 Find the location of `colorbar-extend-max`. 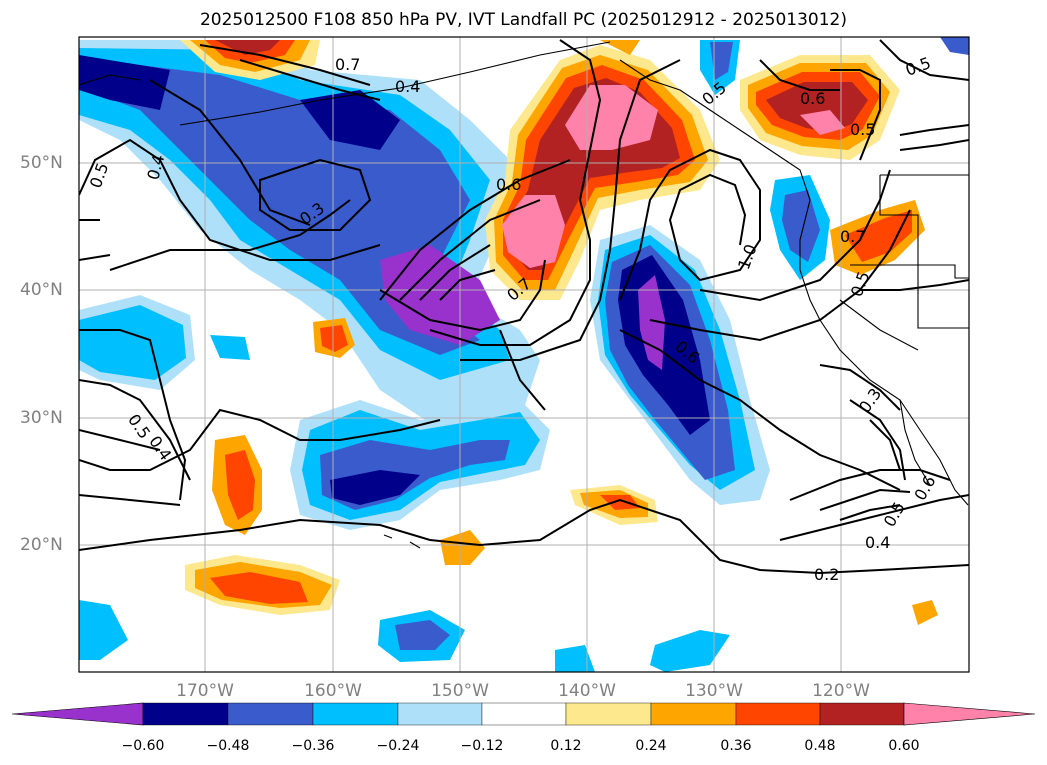

colorbar-extend-max is located at coordinates (969, 714).